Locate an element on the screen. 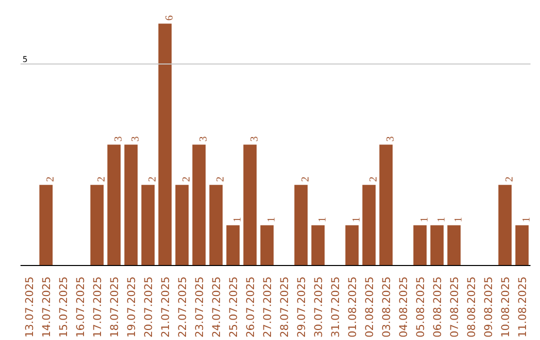  x-tick-label: 15.07.2025 is located at coordinates (63, 307).